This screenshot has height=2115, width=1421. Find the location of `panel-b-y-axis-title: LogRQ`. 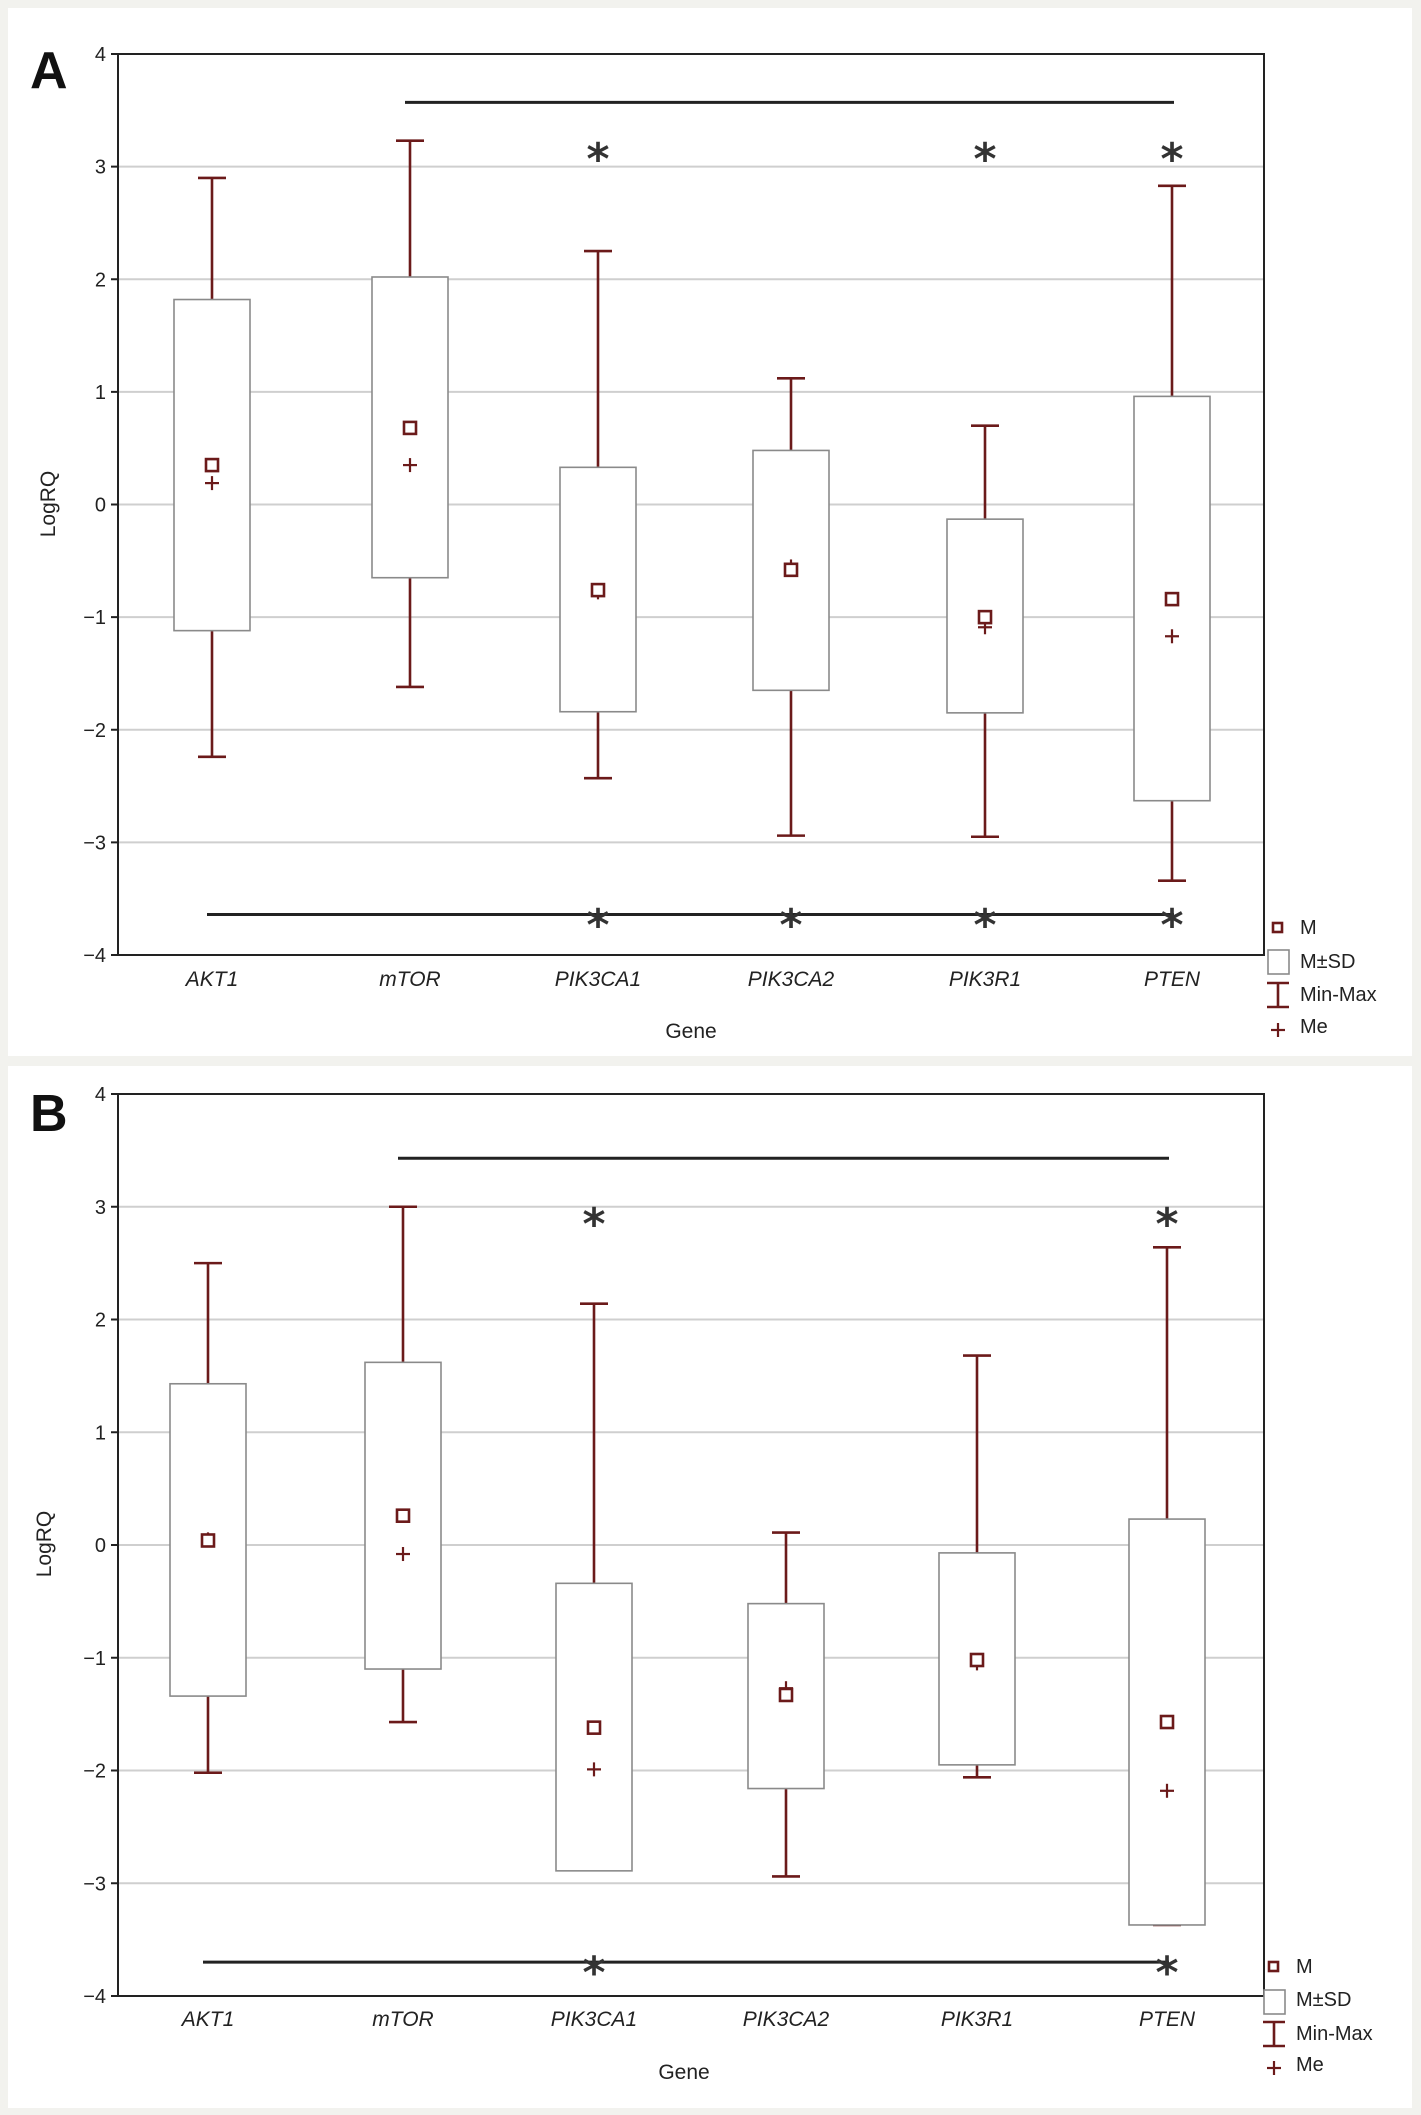

panel-b-y-axis-title: LogRQ is located at coordinates (44, 1544).